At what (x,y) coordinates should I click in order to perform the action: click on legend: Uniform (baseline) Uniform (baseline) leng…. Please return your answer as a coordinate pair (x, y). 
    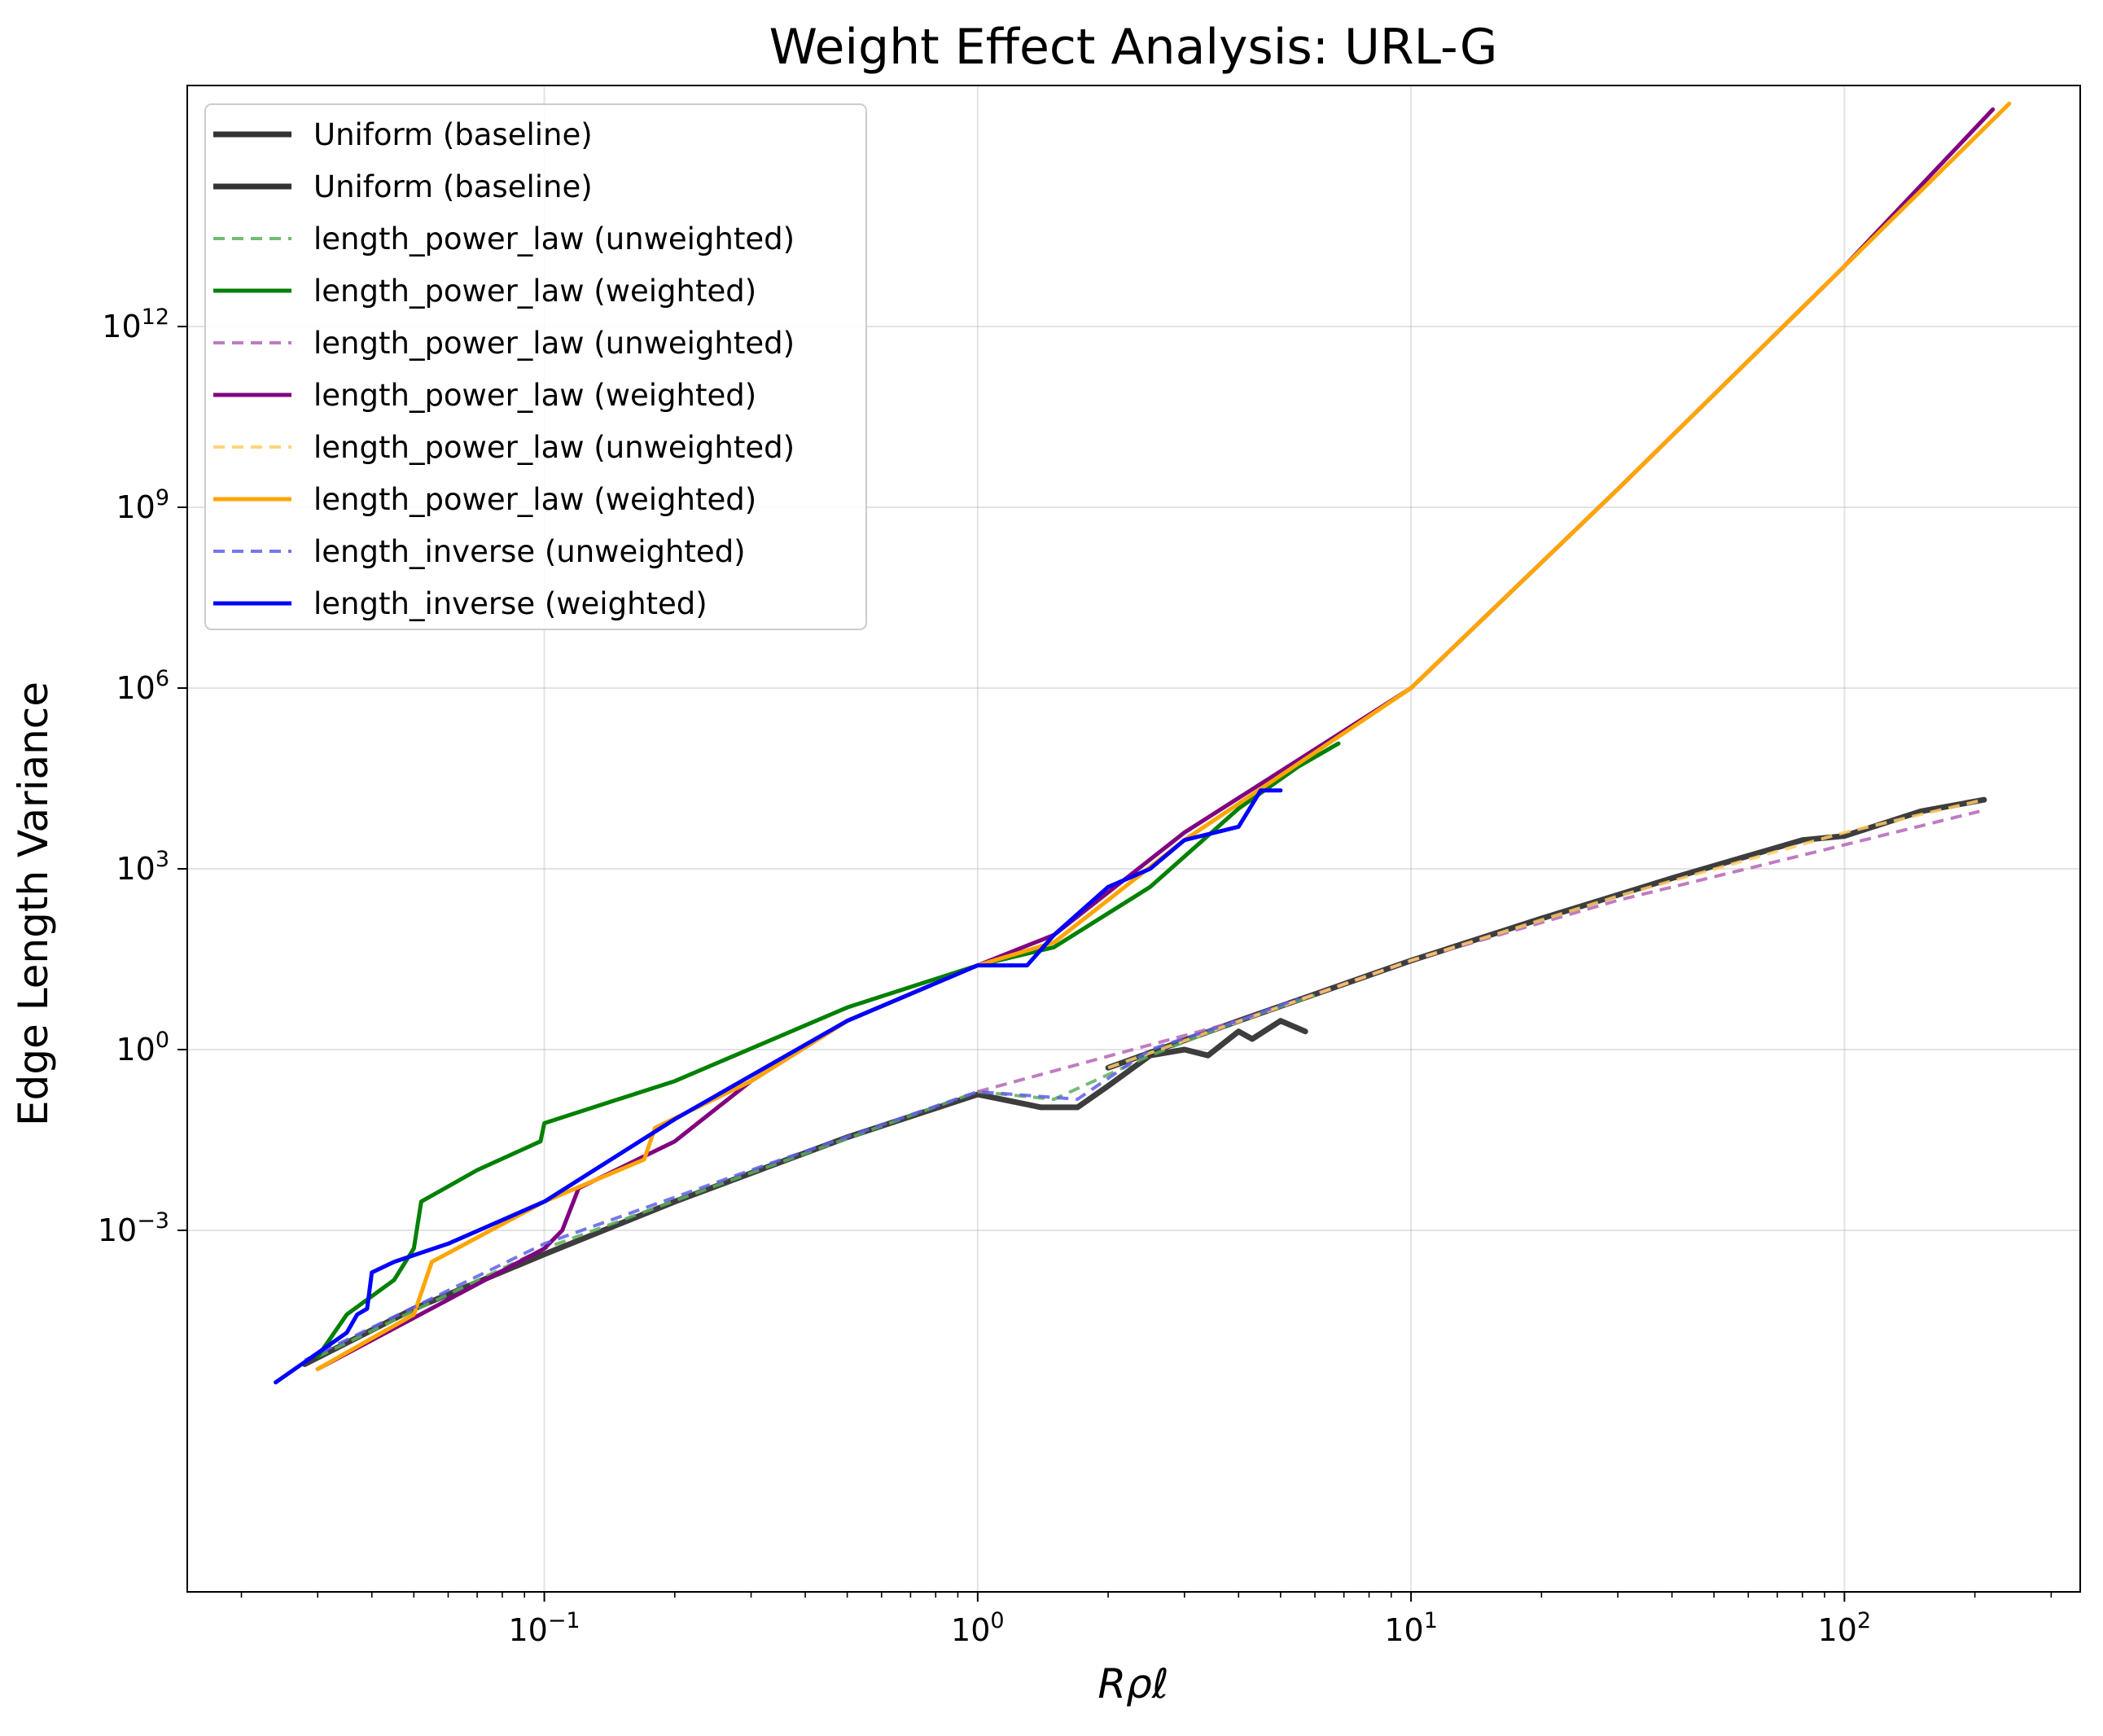
    Looking at the image, I should click on (535, 366).